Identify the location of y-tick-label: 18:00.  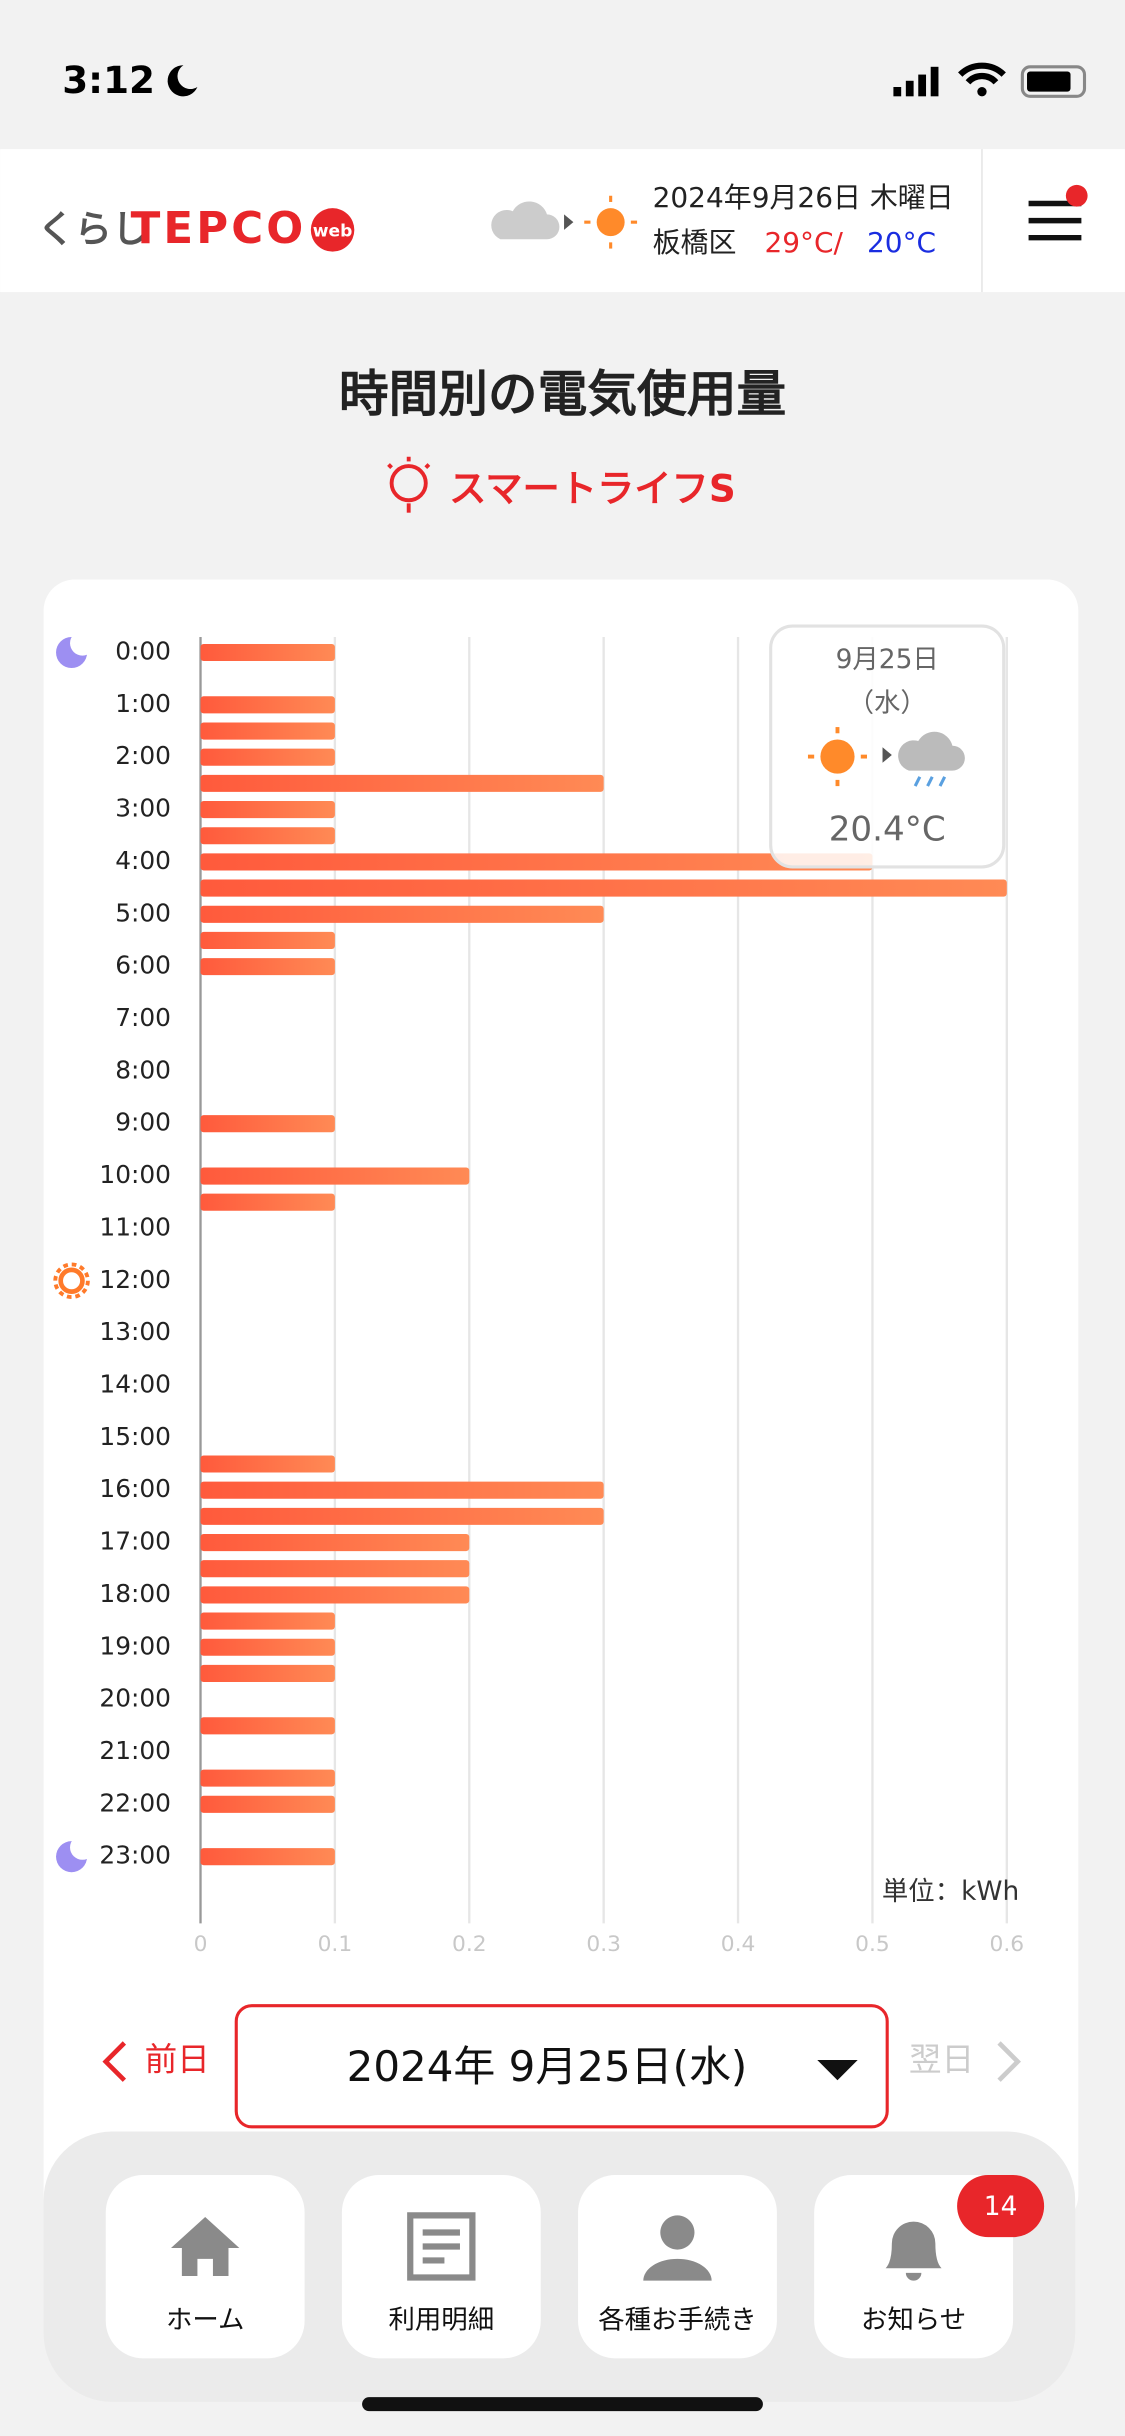
(135, 1593).